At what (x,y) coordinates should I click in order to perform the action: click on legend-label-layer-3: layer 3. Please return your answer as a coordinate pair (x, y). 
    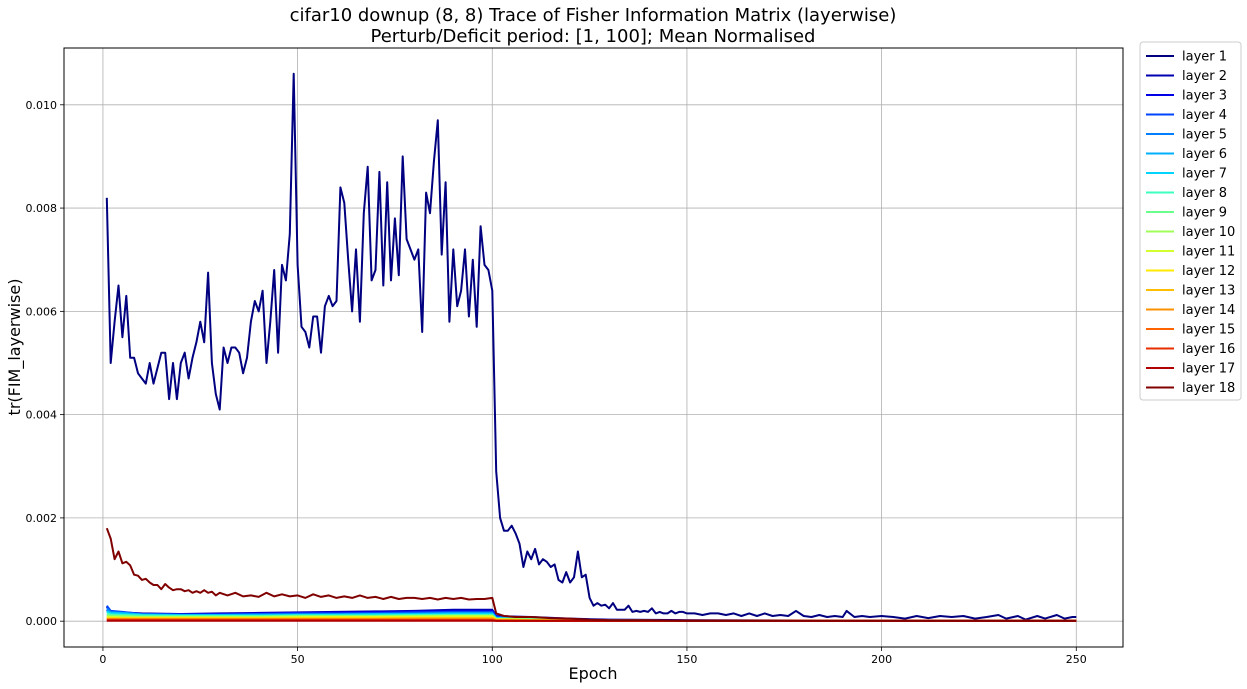
    Looking at the image, I should click on (1204, 96).